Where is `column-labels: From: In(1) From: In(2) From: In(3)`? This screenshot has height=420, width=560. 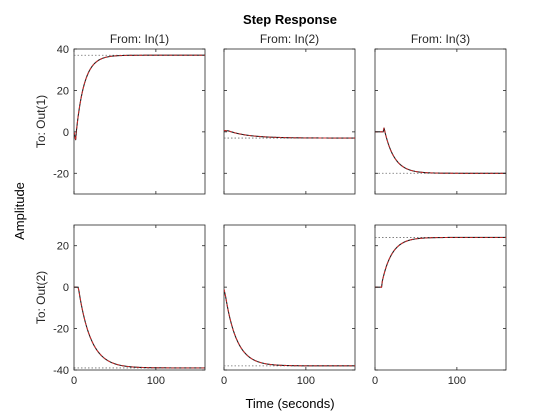 column-labels: From: In(1) From: In(2) From: In(3) is located at coordinates (290, 39).